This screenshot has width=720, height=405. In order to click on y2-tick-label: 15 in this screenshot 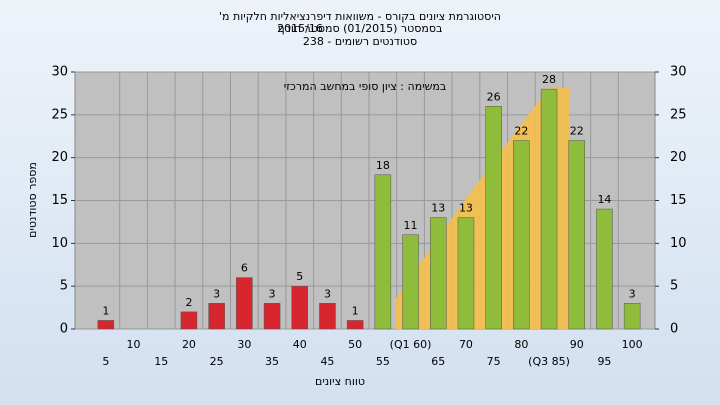, I will do `click(678, 200)`.